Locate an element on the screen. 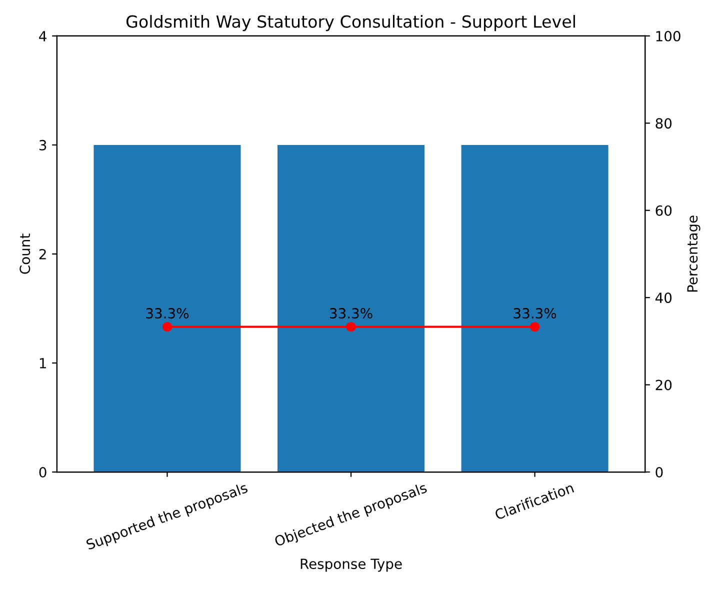 This screenshot has width=712, height=599. y-tick-label: 4 is located at coordinates (42, 36).